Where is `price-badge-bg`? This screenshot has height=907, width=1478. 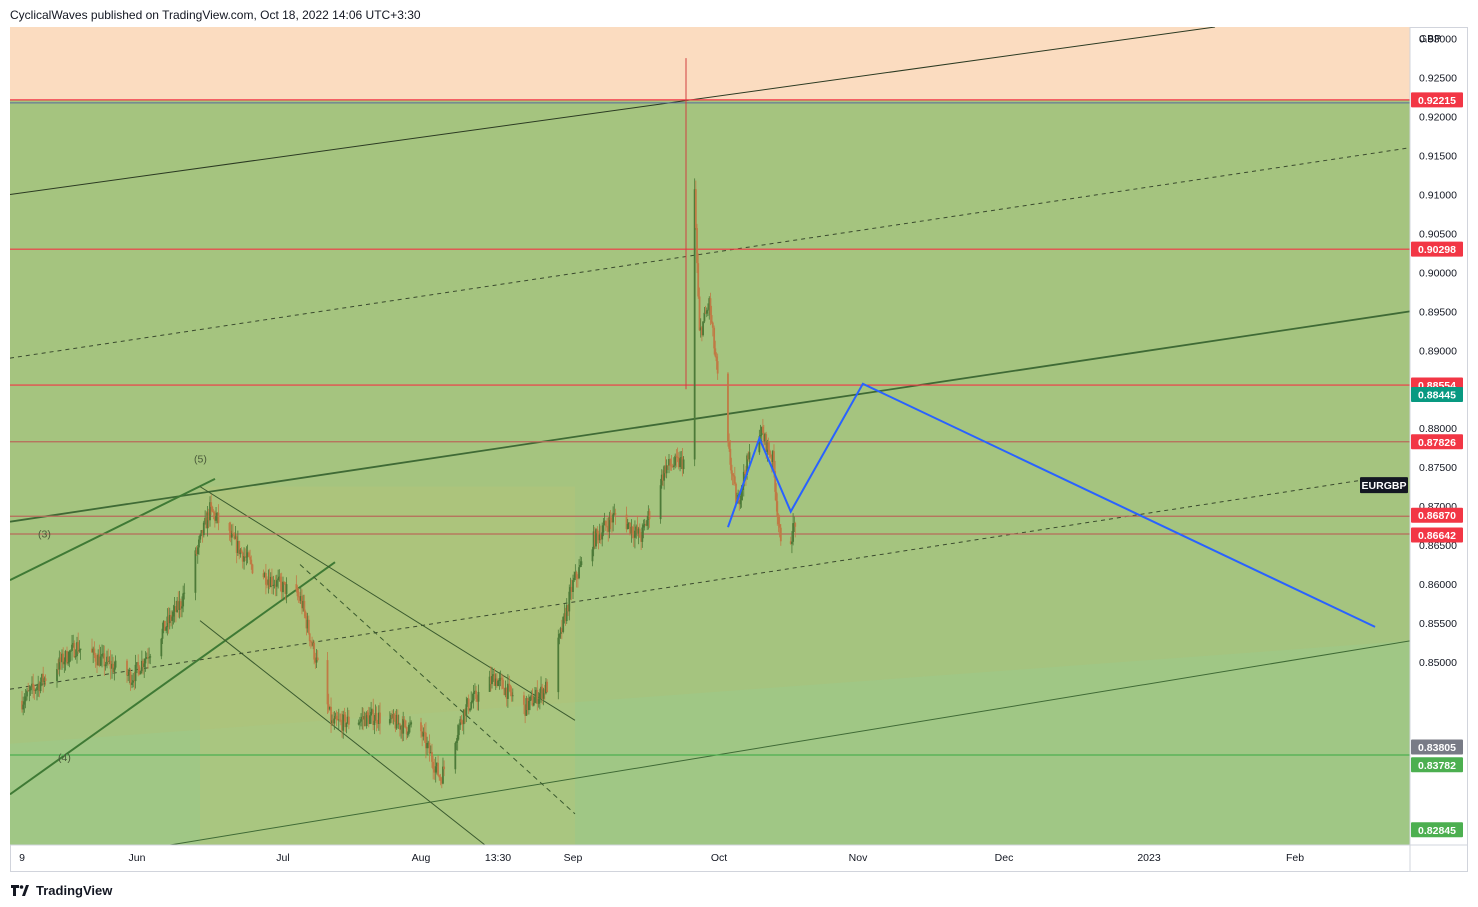 price-badge-bg is located at coordinates (1437, 830).